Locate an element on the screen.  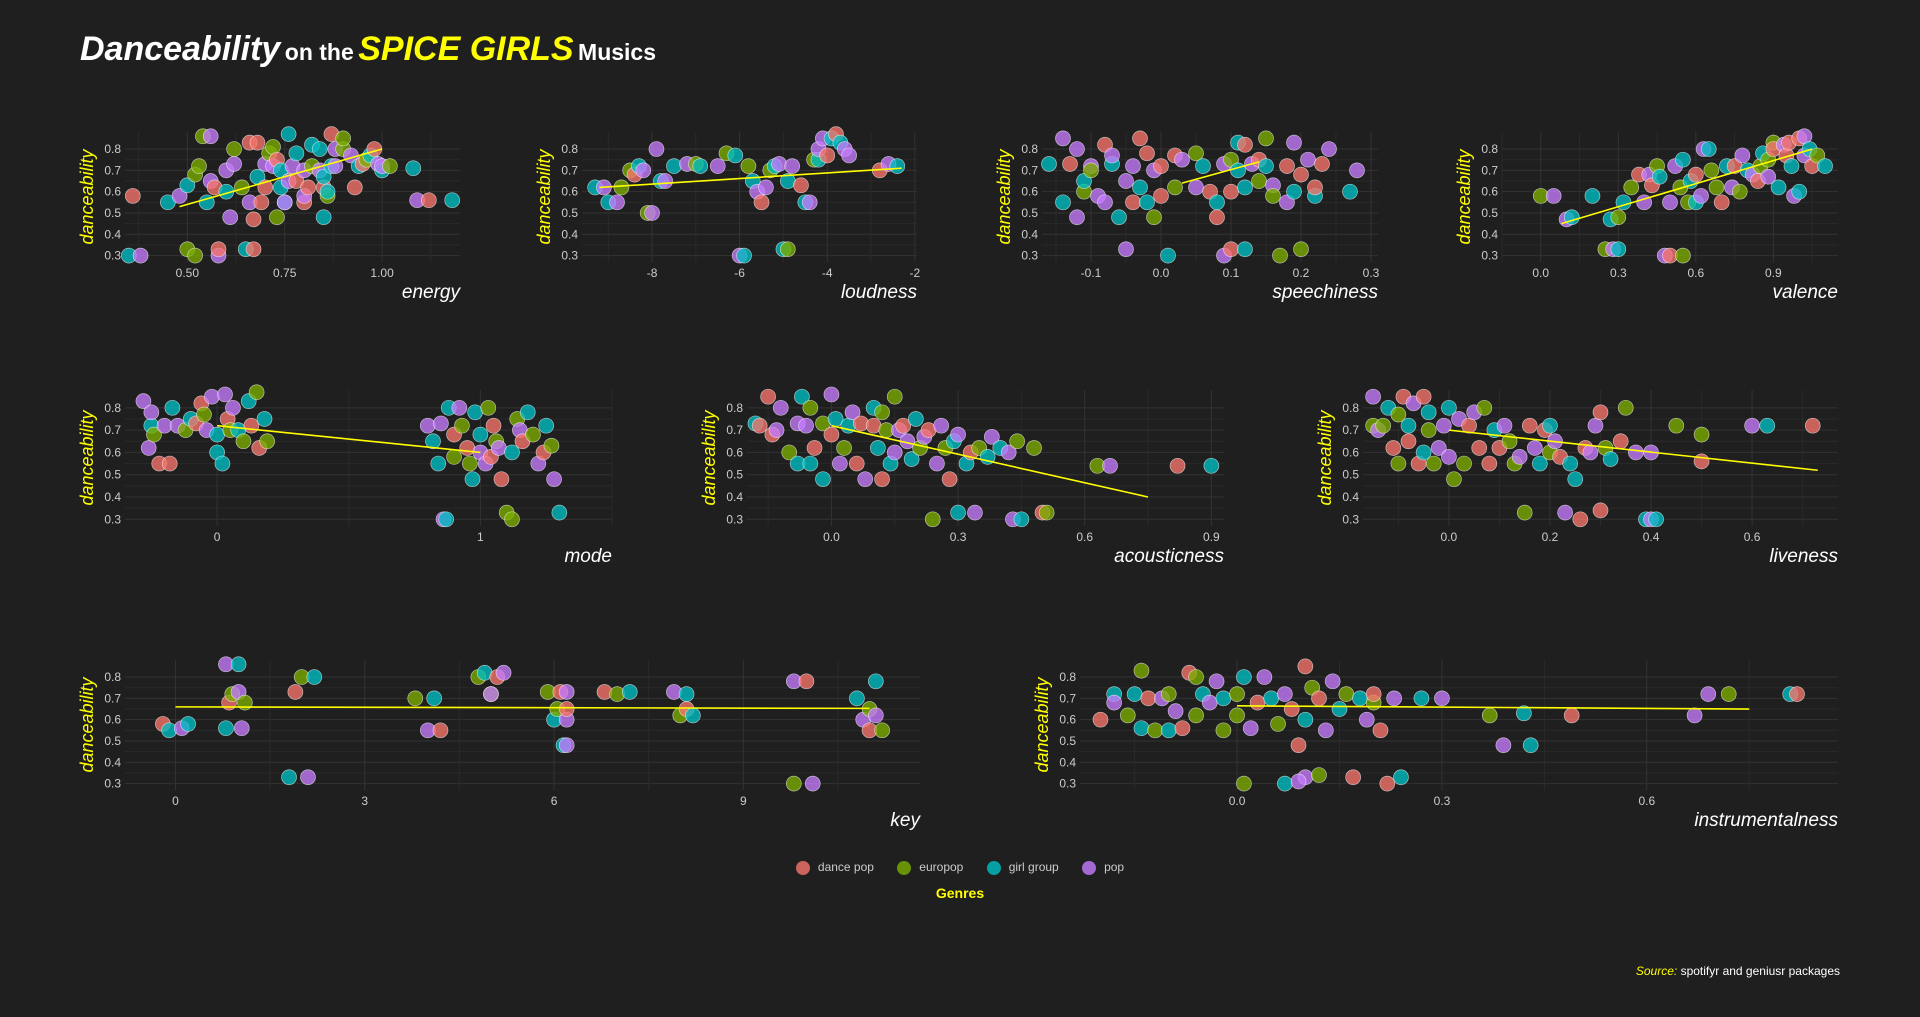
x-tick-label: 0.4 is located at coordinates (1651, 537).